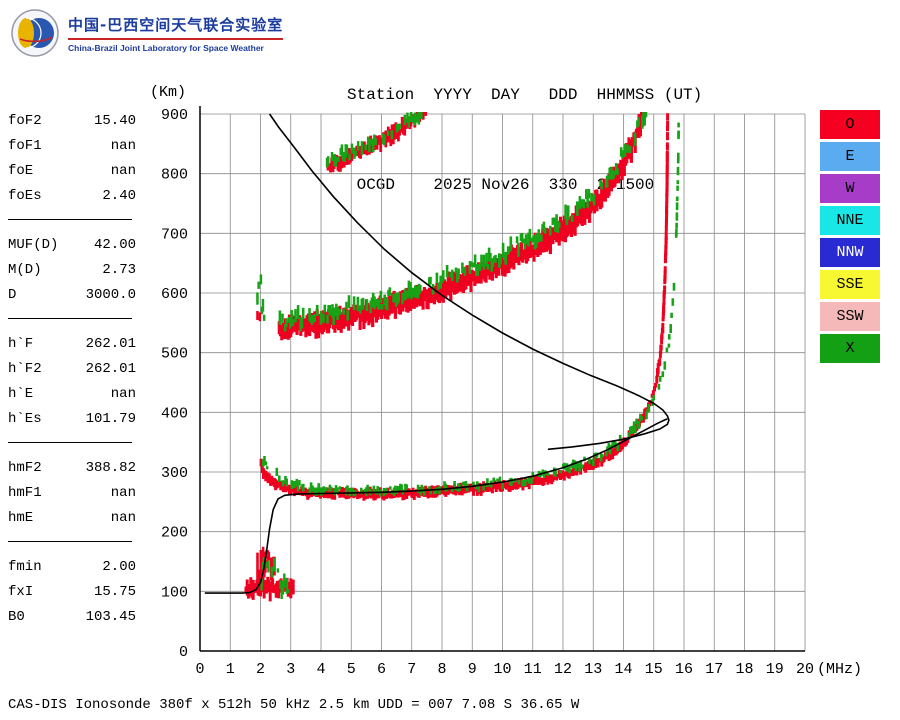 The height and width of the screenshot is (720, 900). I want to click on svg-text: 4, so click(320, 669).